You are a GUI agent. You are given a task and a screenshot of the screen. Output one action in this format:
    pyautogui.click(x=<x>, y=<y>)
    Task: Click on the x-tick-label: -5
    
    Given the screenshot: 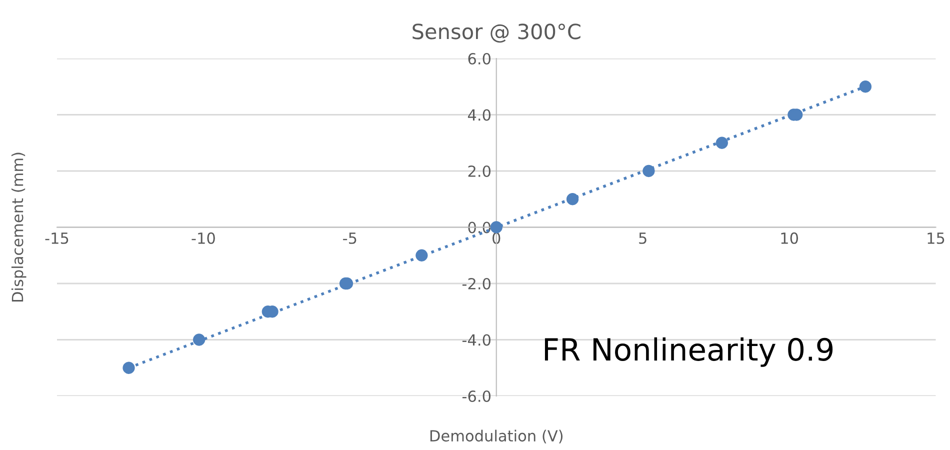 What is the action you would take?
    pyautogui.click(x=349, y=238)
    